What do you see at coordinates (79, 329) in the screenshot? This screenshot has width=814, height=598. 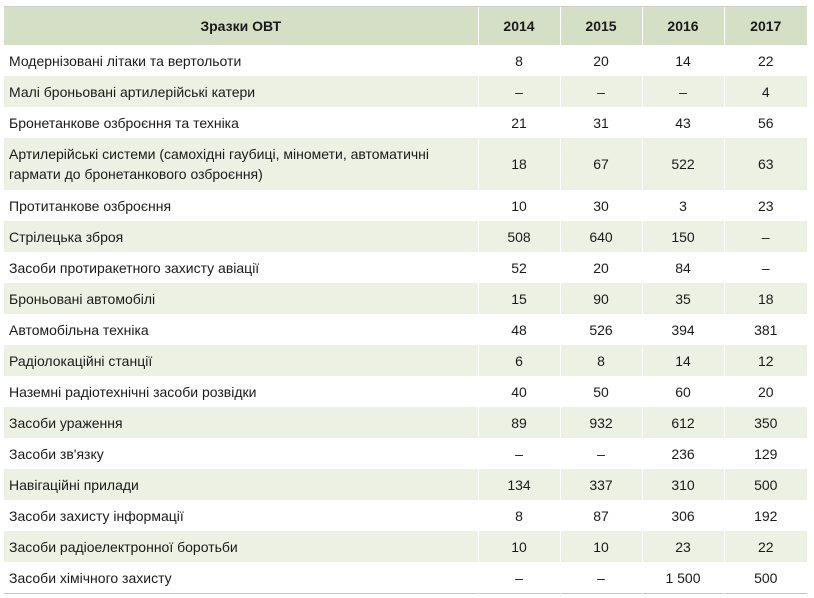 I see `row-name: Автомобільна техніка` at bounding box center [79, 329].